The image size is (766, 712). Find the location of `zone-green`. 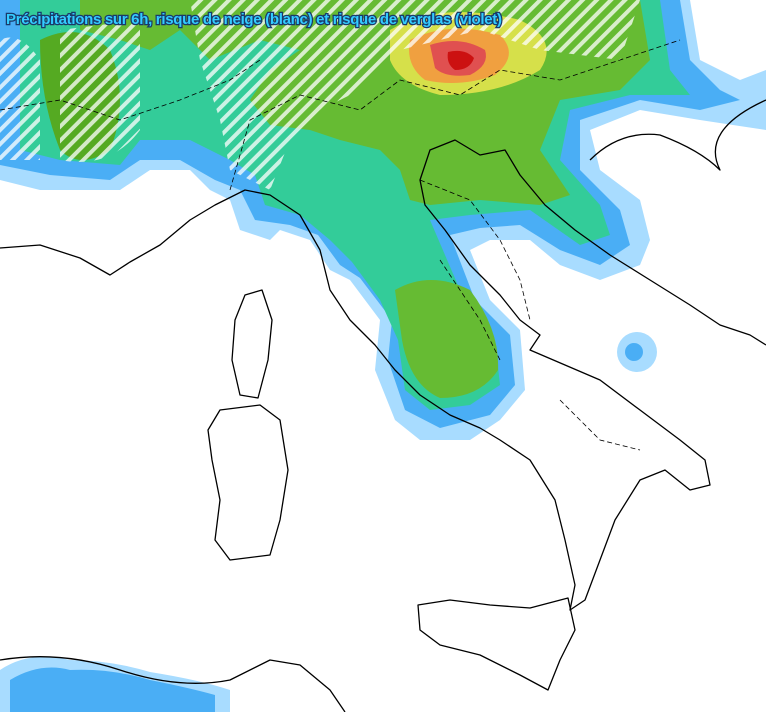

zone-green is located at coordinates (447, 339).